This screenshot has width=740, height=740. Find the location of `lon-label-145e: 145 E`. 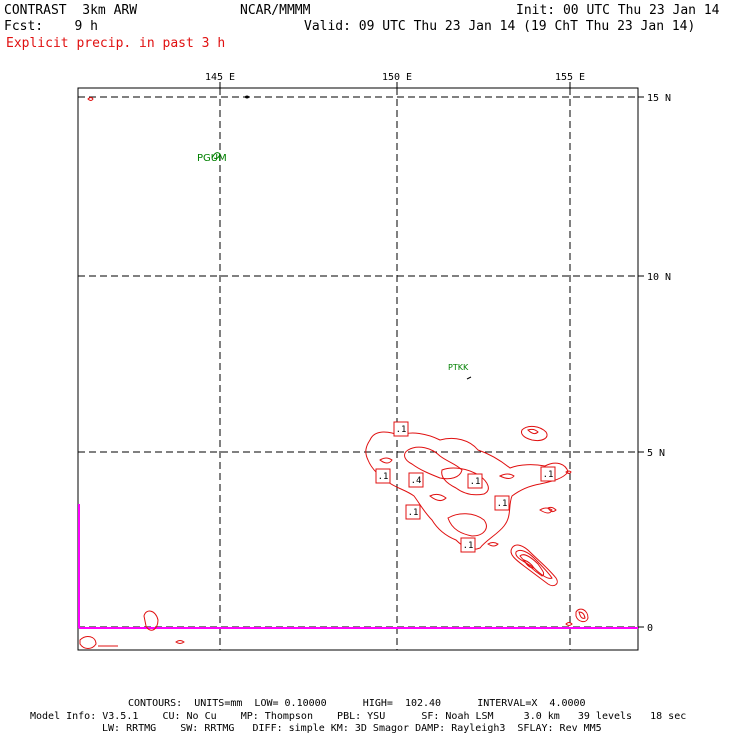

lon-label-145e: 145 E is located at coordinates (220, 77).